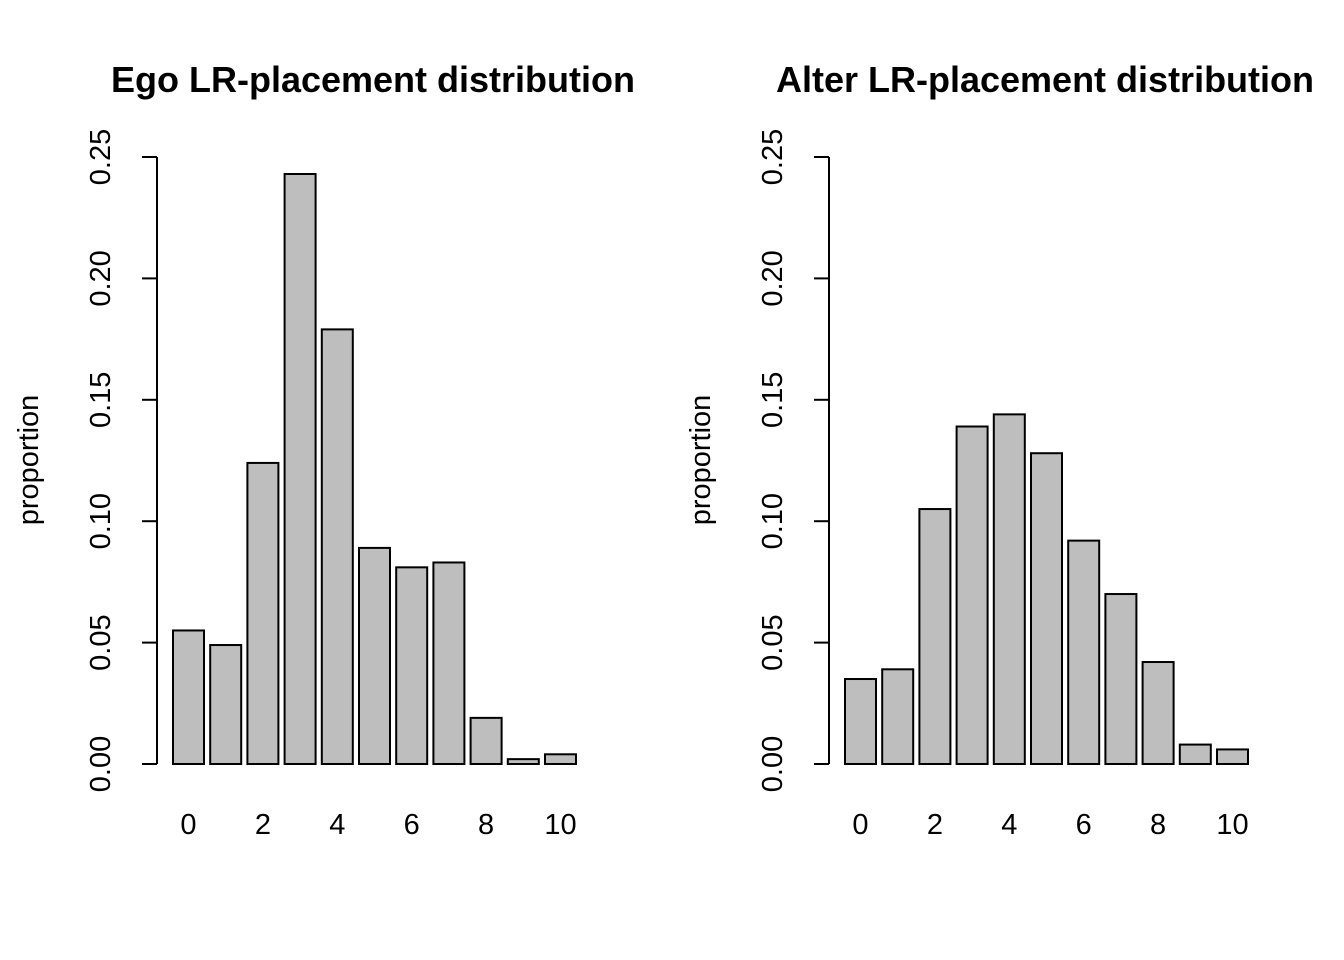 The height and width of the screenshot is (960, 1344). I want to click on chart-title: Ego LR-placement distribution, so click(373, 79).